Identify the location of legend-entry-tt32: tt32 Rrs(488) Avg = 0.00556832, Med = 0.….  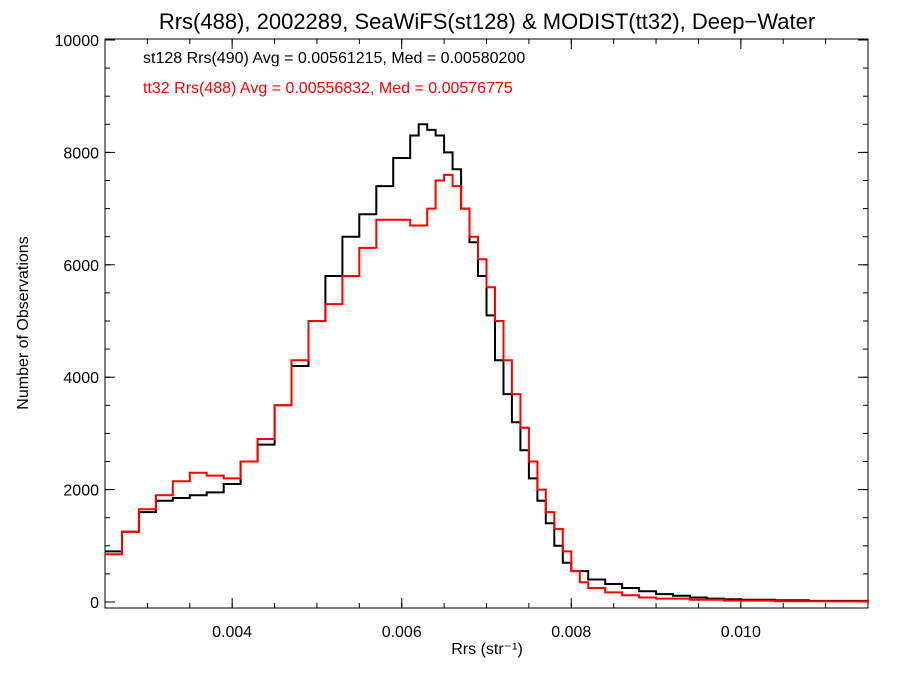
(328, 88).